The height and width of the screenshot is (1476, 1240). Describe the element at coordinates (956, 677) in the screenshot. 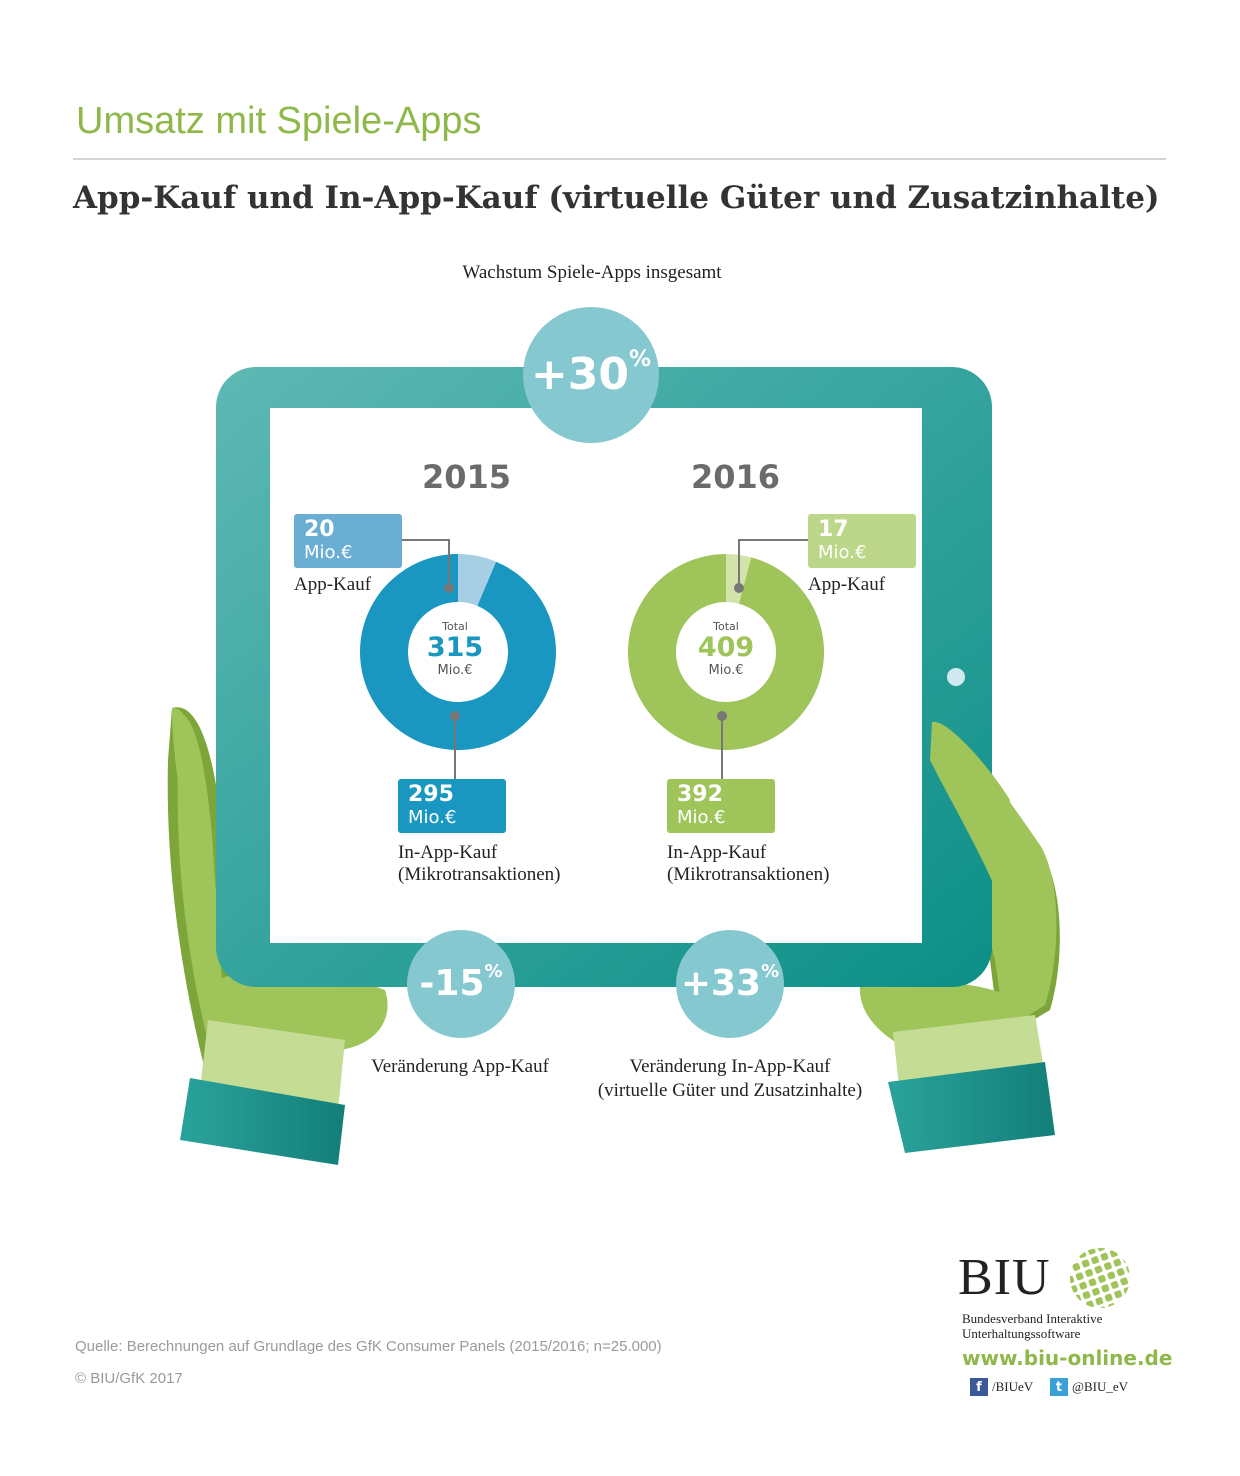

I see `home-button` at that location.